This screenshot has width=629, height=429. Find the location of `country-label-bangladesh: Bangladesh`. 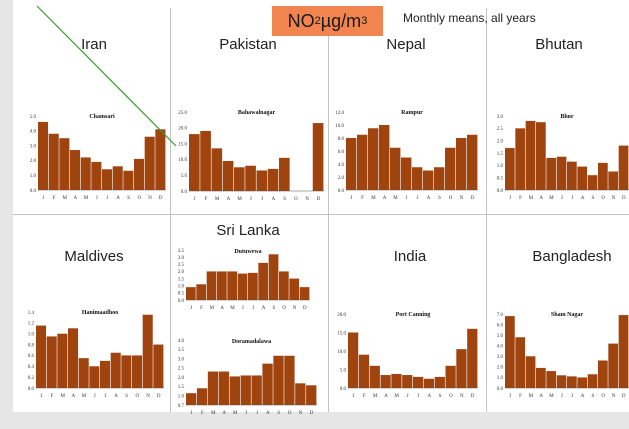

country-label-bangladesh: Bangladesh is located at coordinates (572, 256).